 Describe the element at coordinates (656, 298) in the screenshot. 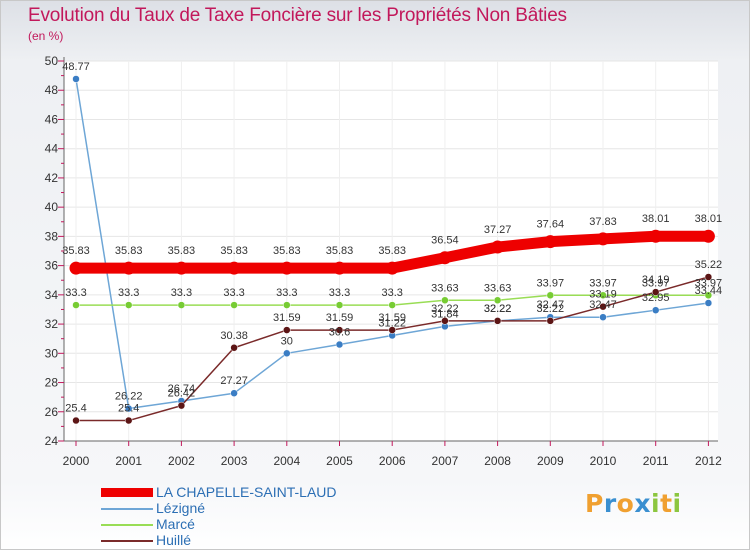

I see `data-label-lezigne: 32.95` at that location.